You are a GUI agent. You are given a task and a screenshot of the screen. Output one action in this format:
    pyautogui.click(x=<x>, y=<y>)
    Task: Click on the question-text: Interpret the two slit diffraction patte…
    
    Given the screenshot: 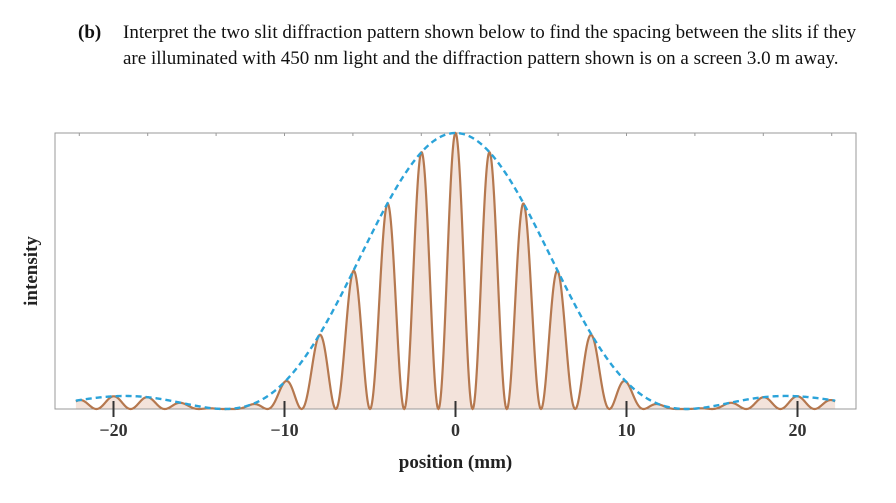 What is the action you would take?
    pyautogui.click(x=490, y=45)
    